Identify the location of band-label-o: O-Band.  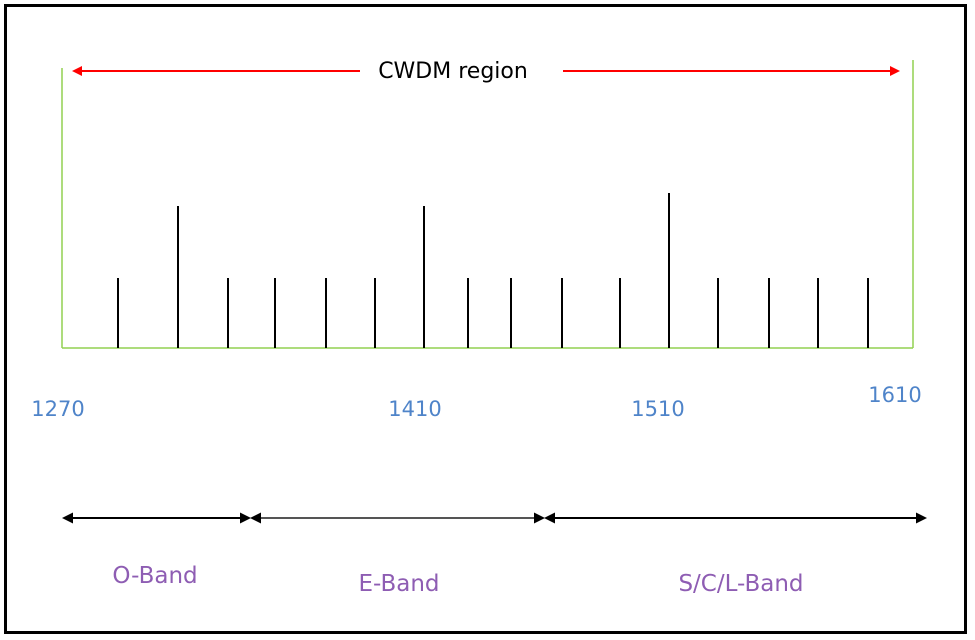
(154, 576).